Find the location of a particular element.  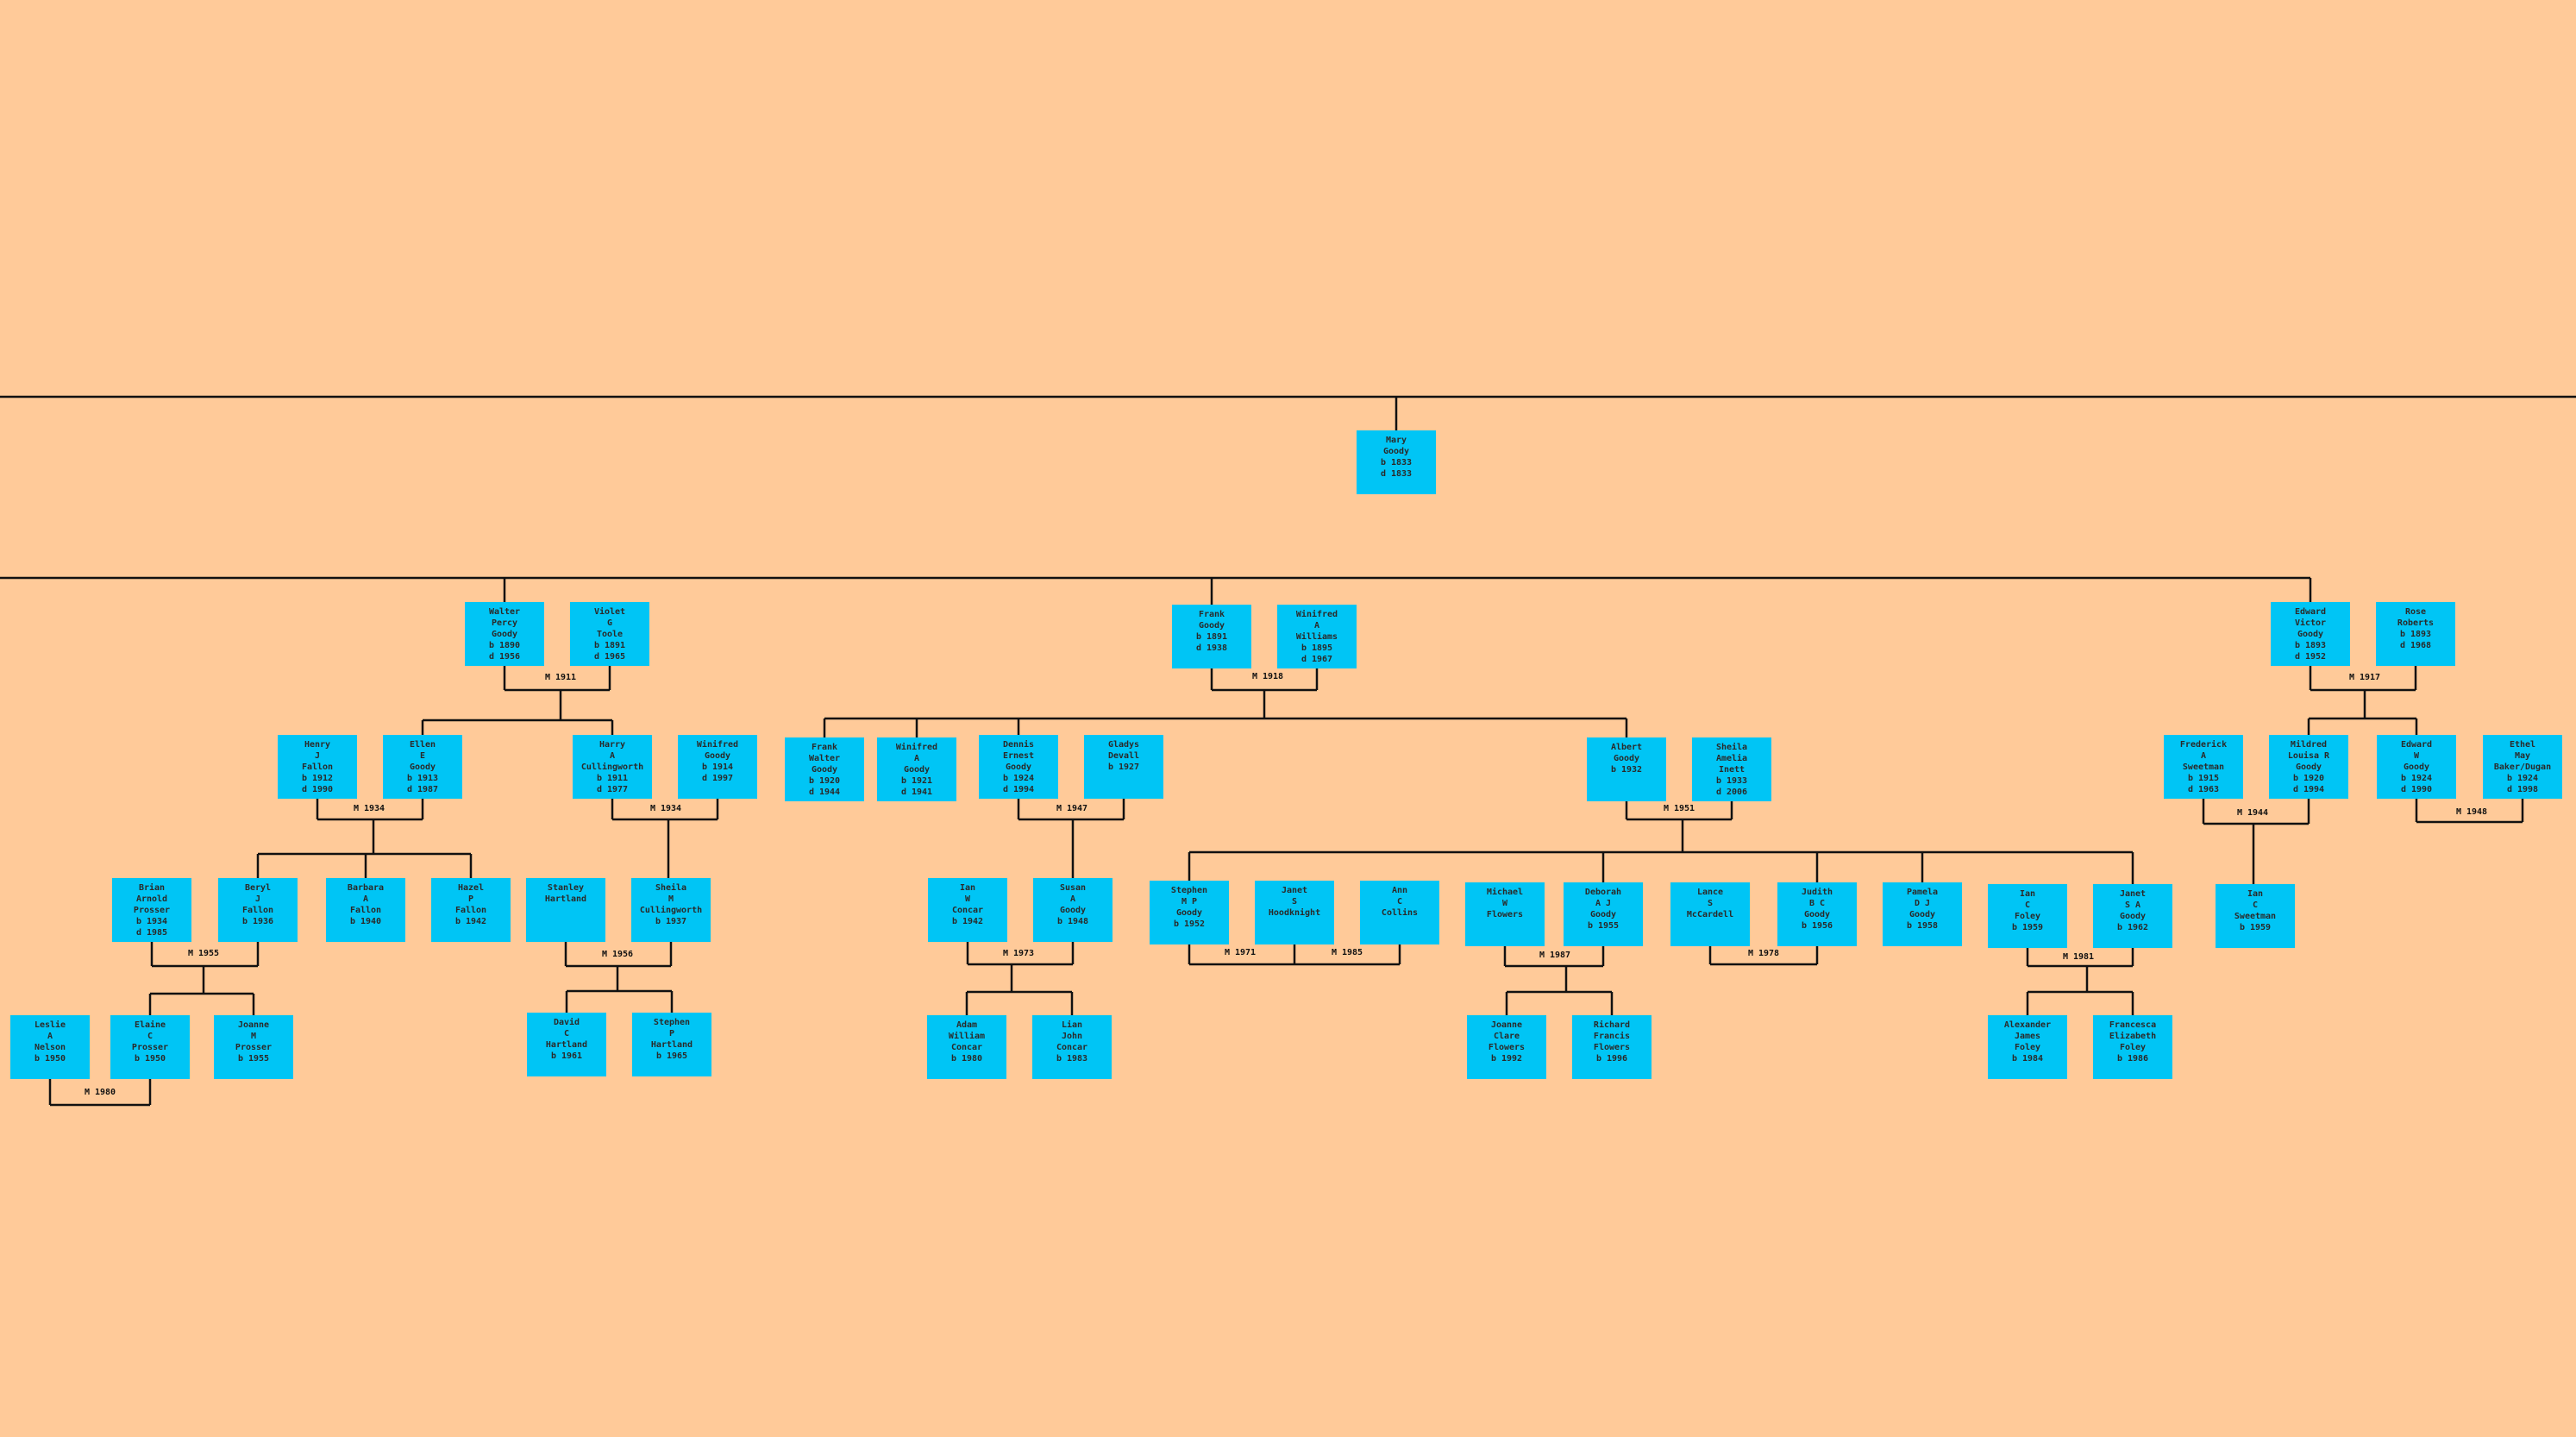

marriage-label-m_edwardW: M 1948 is located at coordinates (2471, 812).